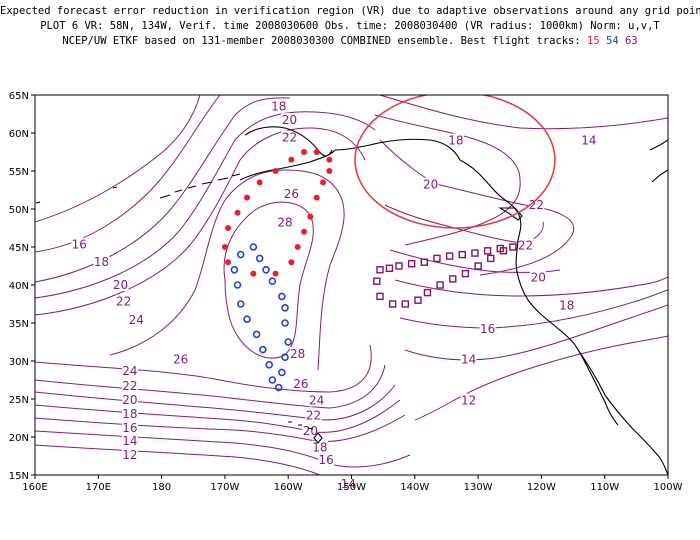 Image resolution: width=700 pixels, height=540 pixels. What do you see at coordinates (525, 245) in the screenshot?
I see `contour-label: 22` at bounding box center [525, 245].